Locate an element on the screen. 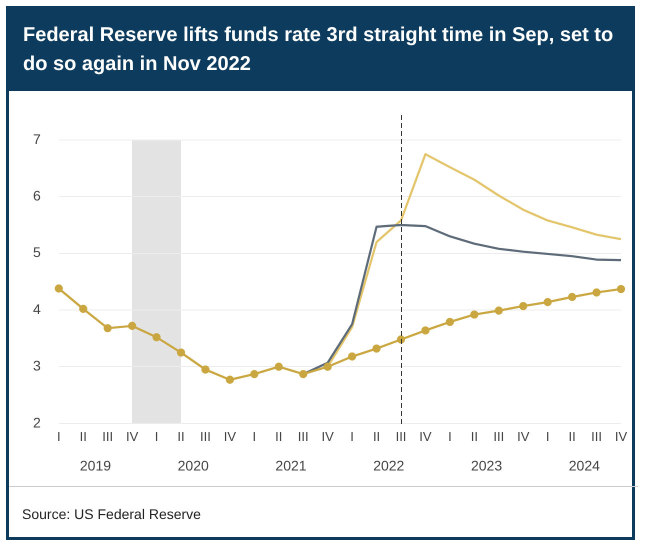 This screenshot has height=548, width=647. y-tick-label: 3 is located at coordinates (36, 366).